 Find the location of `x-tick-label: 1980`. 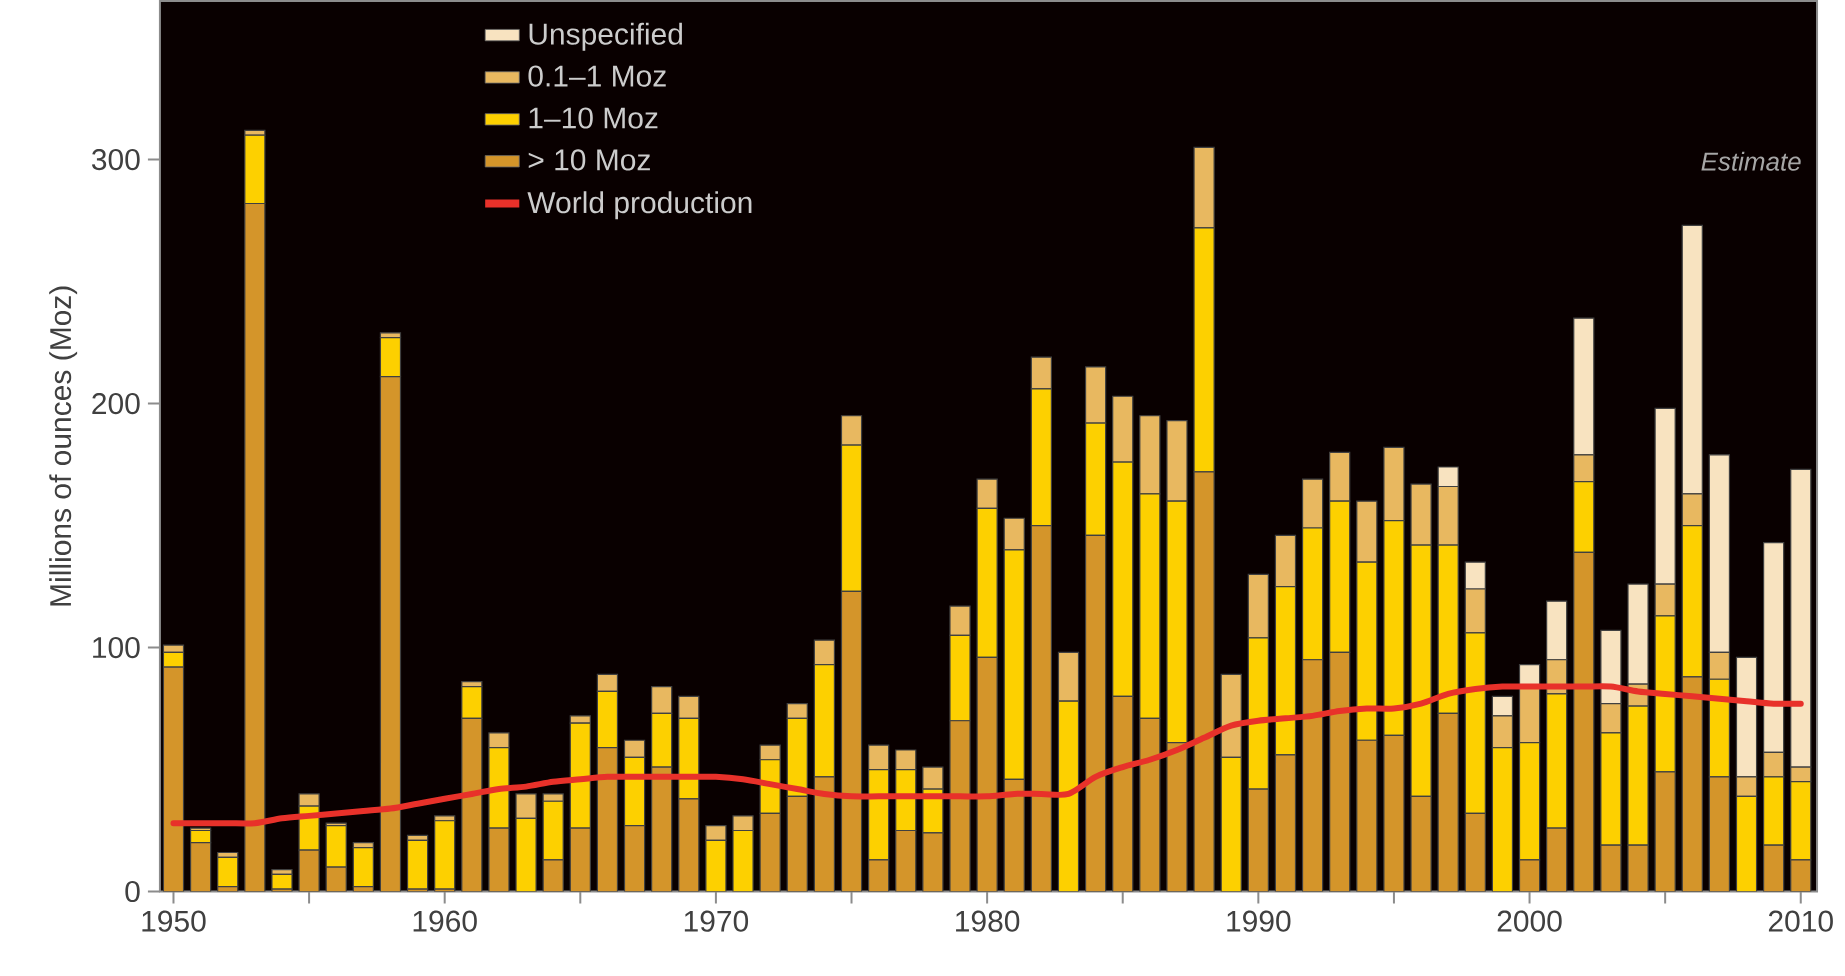

x-tick-label: 1980 is located at coordinates (988, 921).